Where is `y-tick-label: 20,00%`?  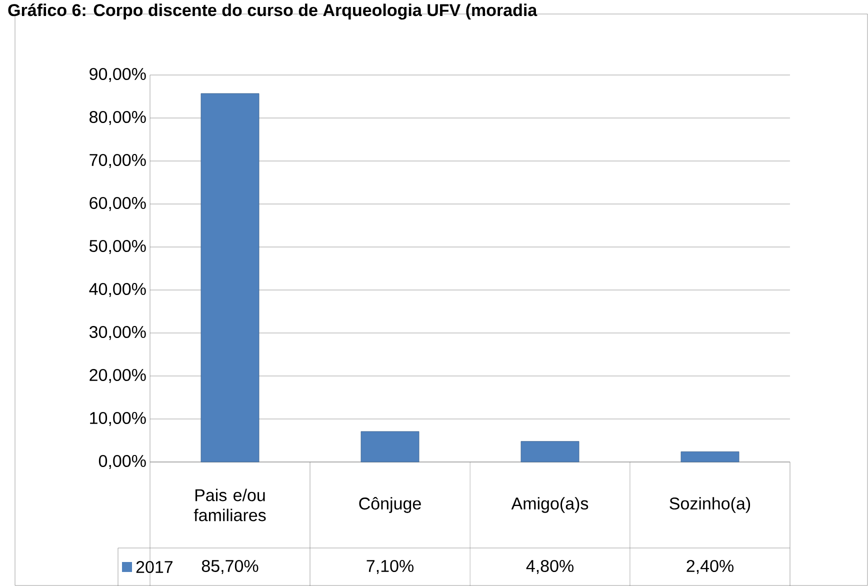
y-tick-label: 20,00% is located at coordinates (118, 376).